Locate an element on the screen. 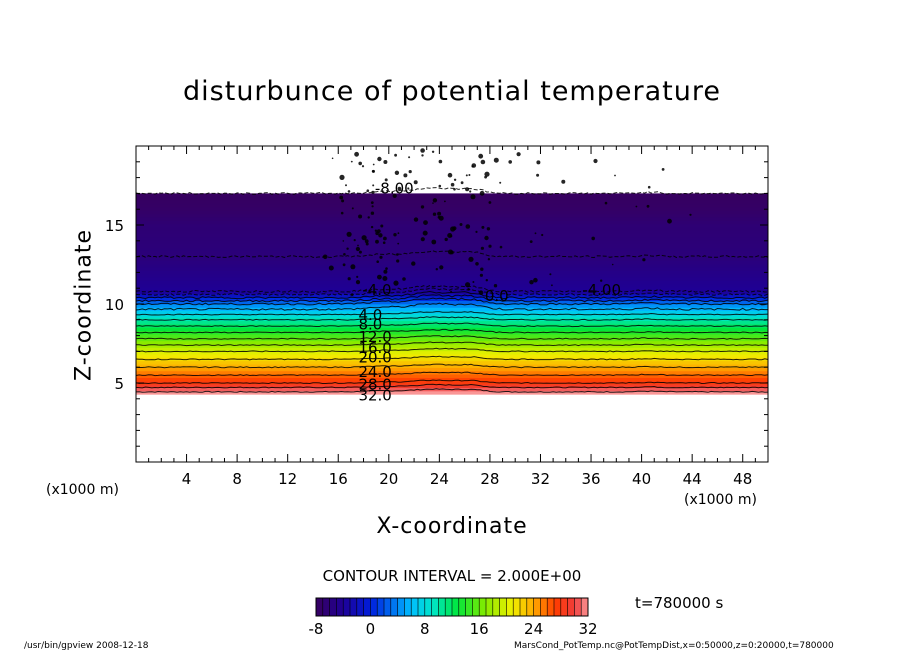 The height and width of the screenshot is (654, 904). contour-interval-label: CONTOUR INTERVAL = 2.000E+00 is located at coordinates (452, 576).